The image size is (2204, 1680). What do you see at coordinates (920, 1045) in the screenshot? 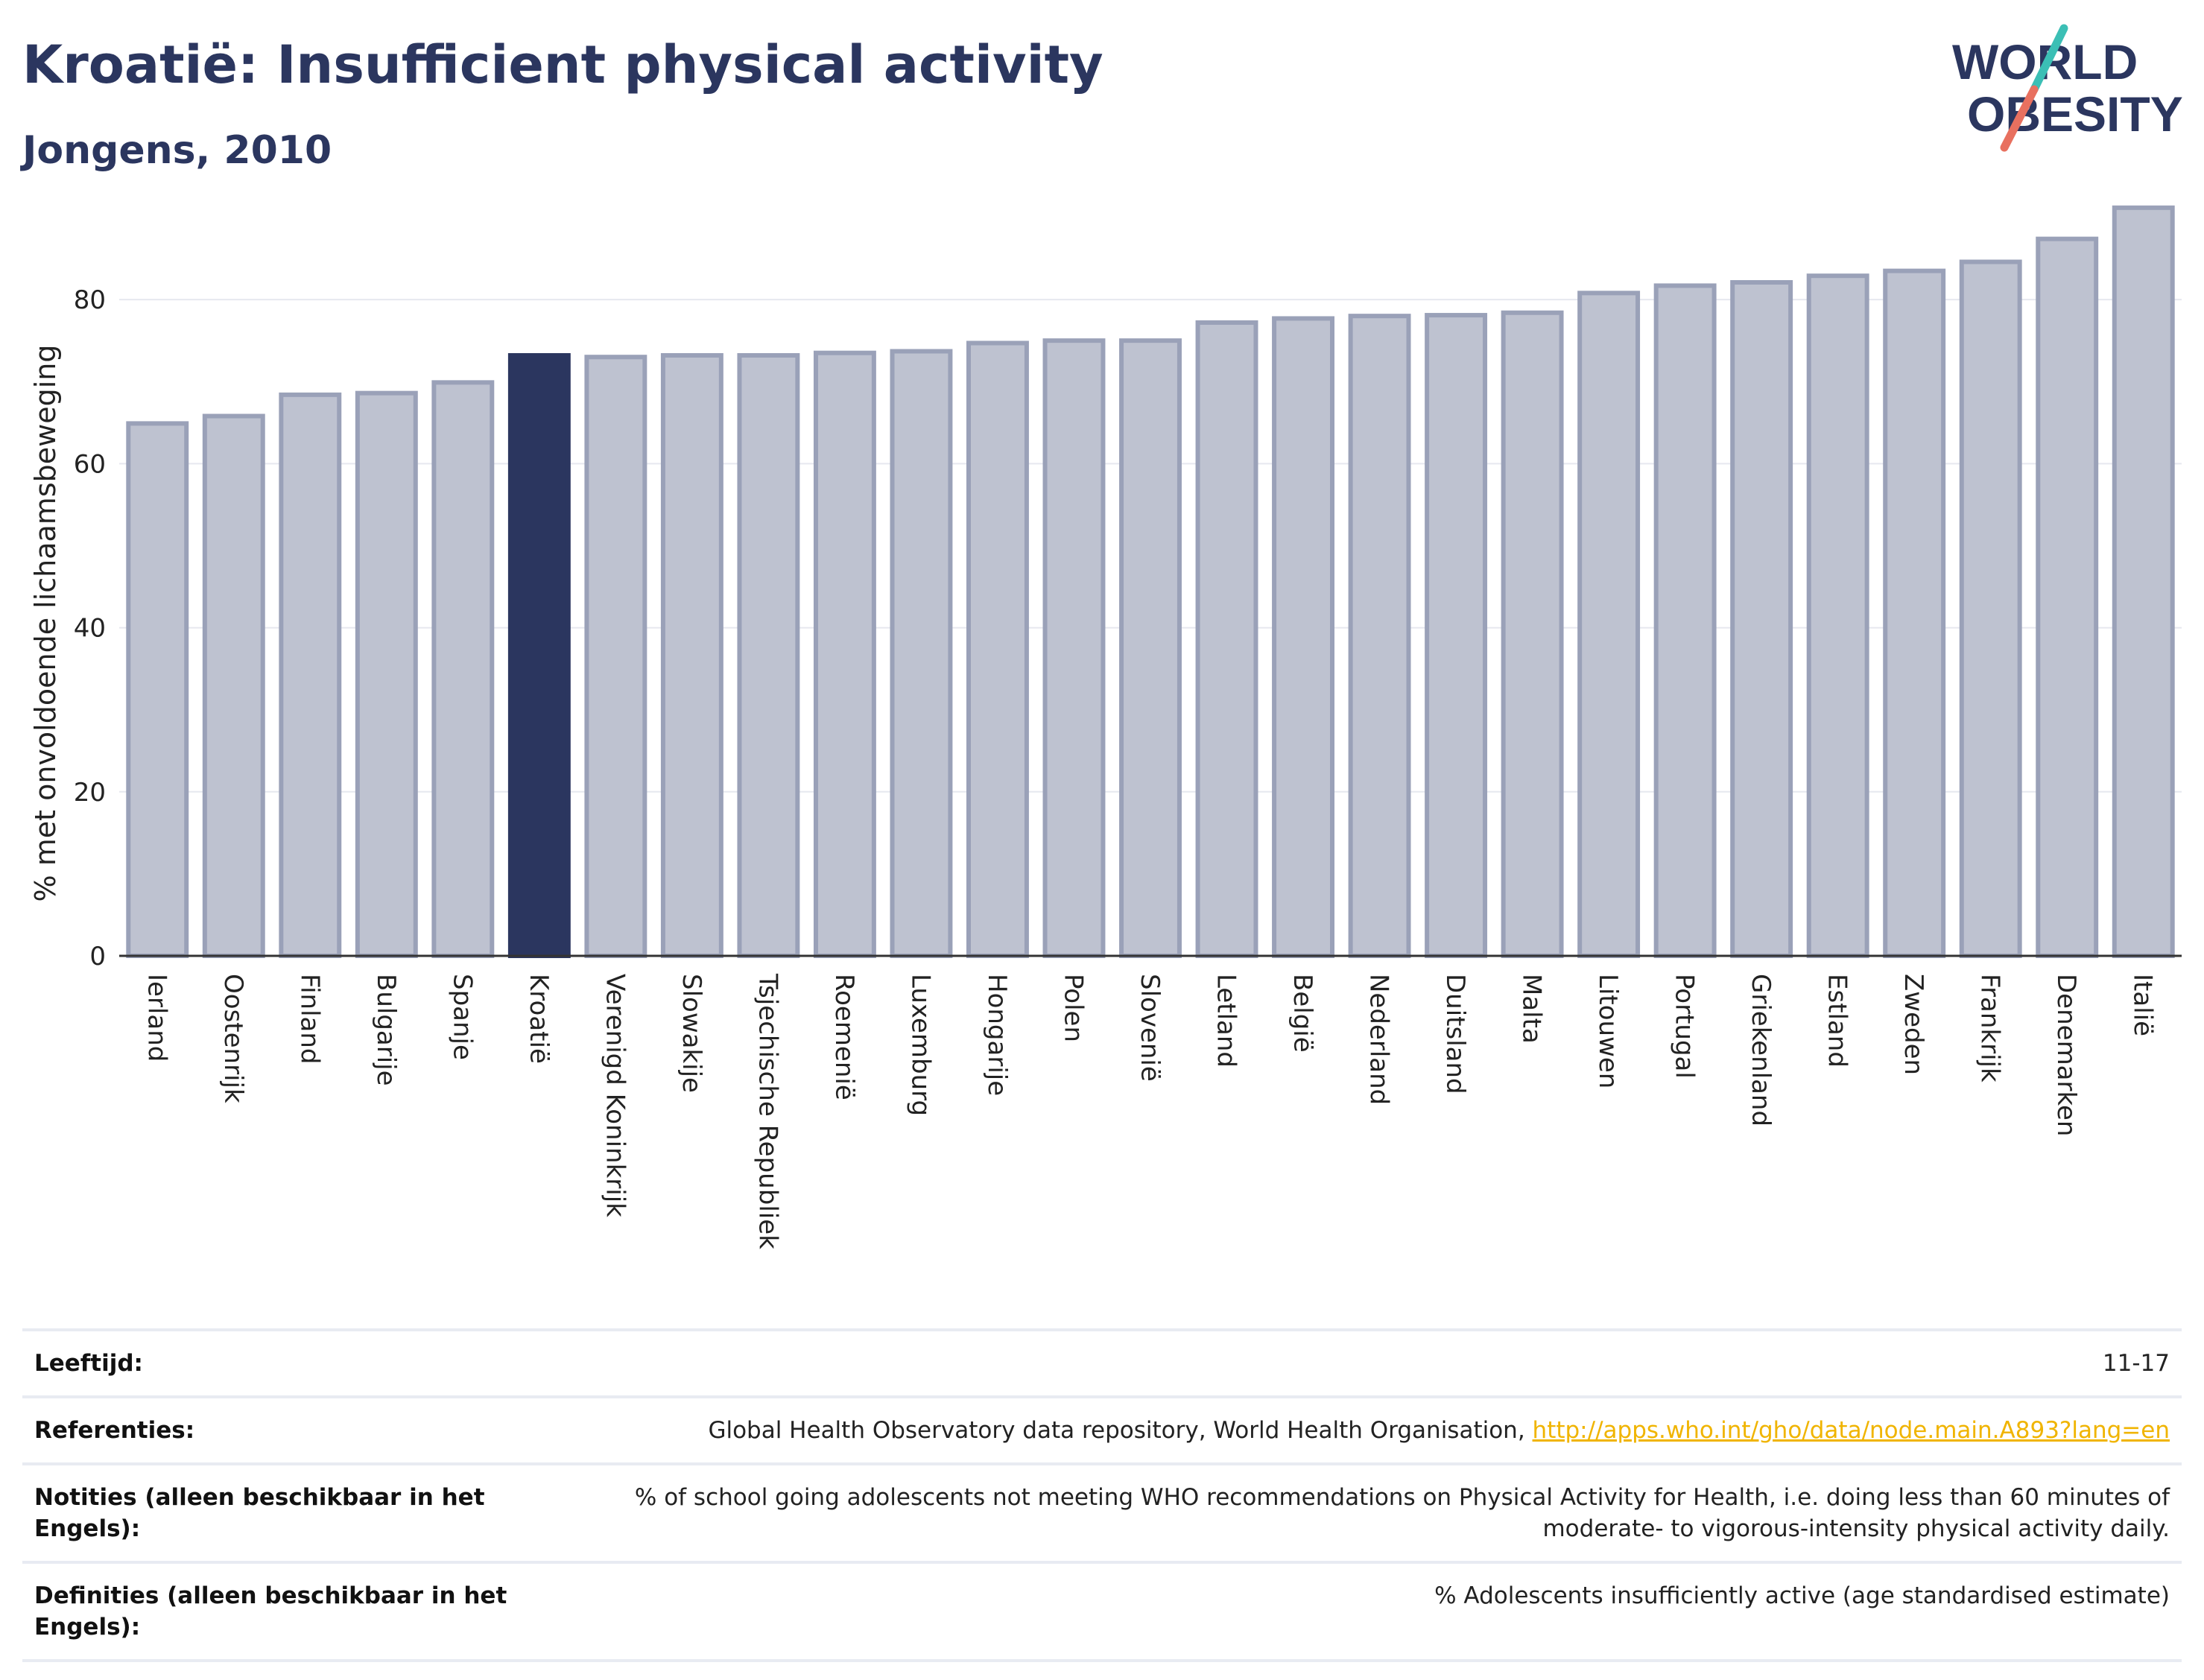
I see `x-tick-label: Luxemburg` at bounding box center [920, 1045].